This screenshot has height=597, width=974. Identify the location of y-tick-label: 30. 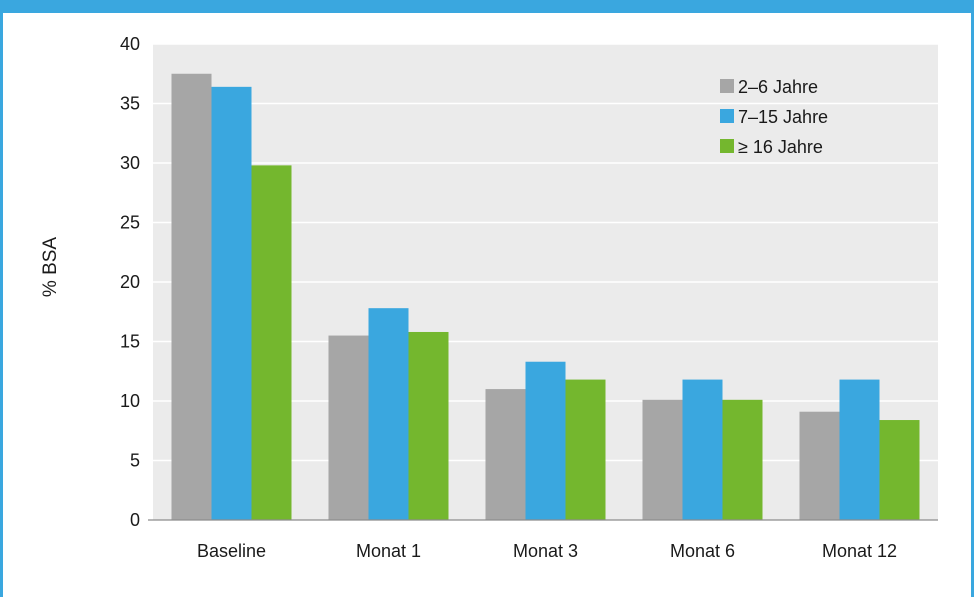
(130, 163).